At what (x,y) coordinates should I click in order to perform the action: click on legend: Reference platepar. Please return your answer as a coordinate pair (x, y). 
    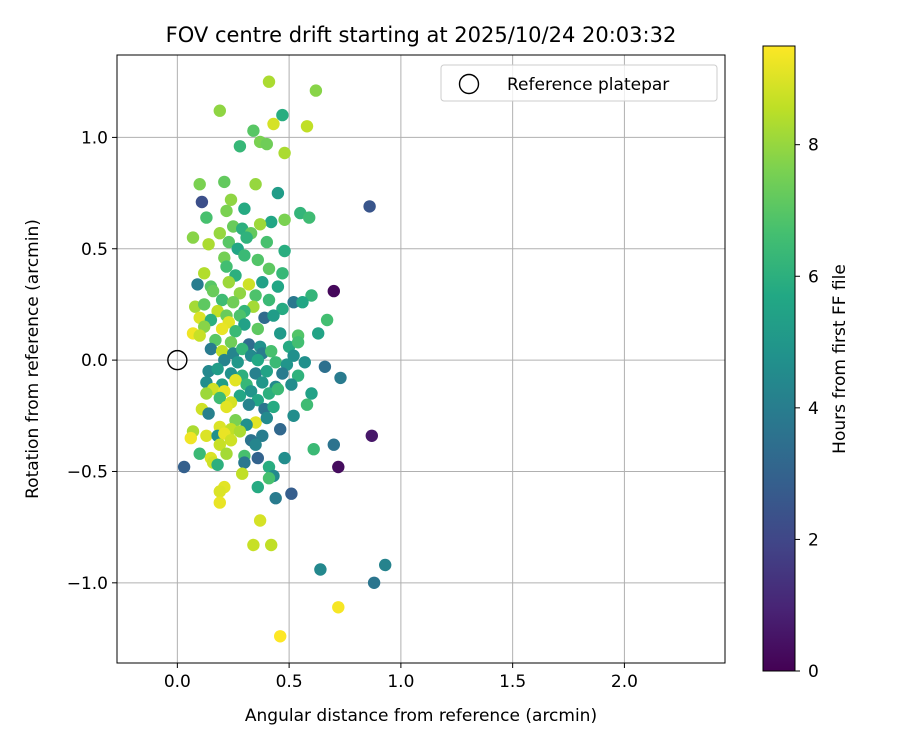
    Looking at the image, I should click on (579, 83).